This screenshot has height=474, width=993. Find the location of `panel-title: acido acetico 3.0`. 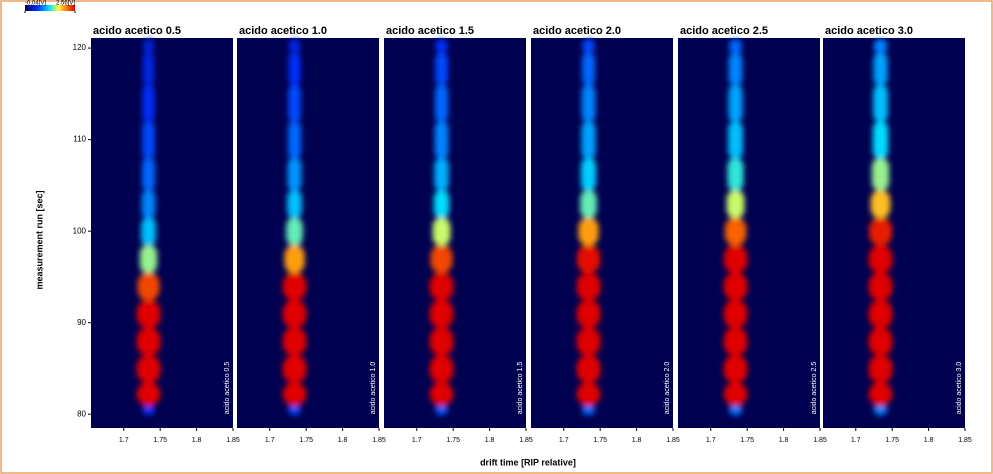

panel-title: acido acetico 3.0 is located at coordinates (869, 31).